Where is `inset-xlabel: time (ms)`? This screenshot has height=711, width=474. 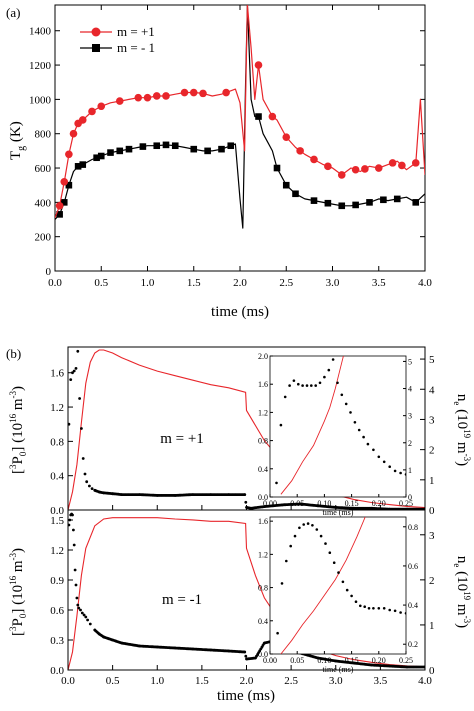 inset-xlabel: time (ms) is located at coordinates (338, 669).